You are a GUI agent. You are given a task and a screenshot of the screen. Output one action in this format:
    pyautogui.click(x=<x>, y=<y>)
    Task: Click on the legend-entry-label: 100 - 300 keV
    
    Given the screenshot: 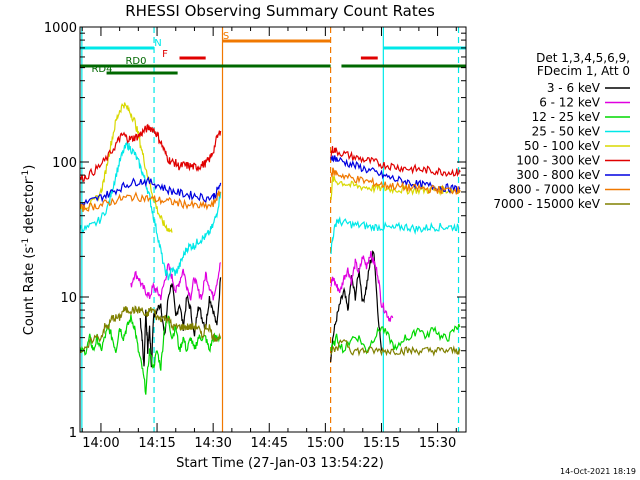 What is the action you would take?
    pyautogui.click(x=558, y=161)
    